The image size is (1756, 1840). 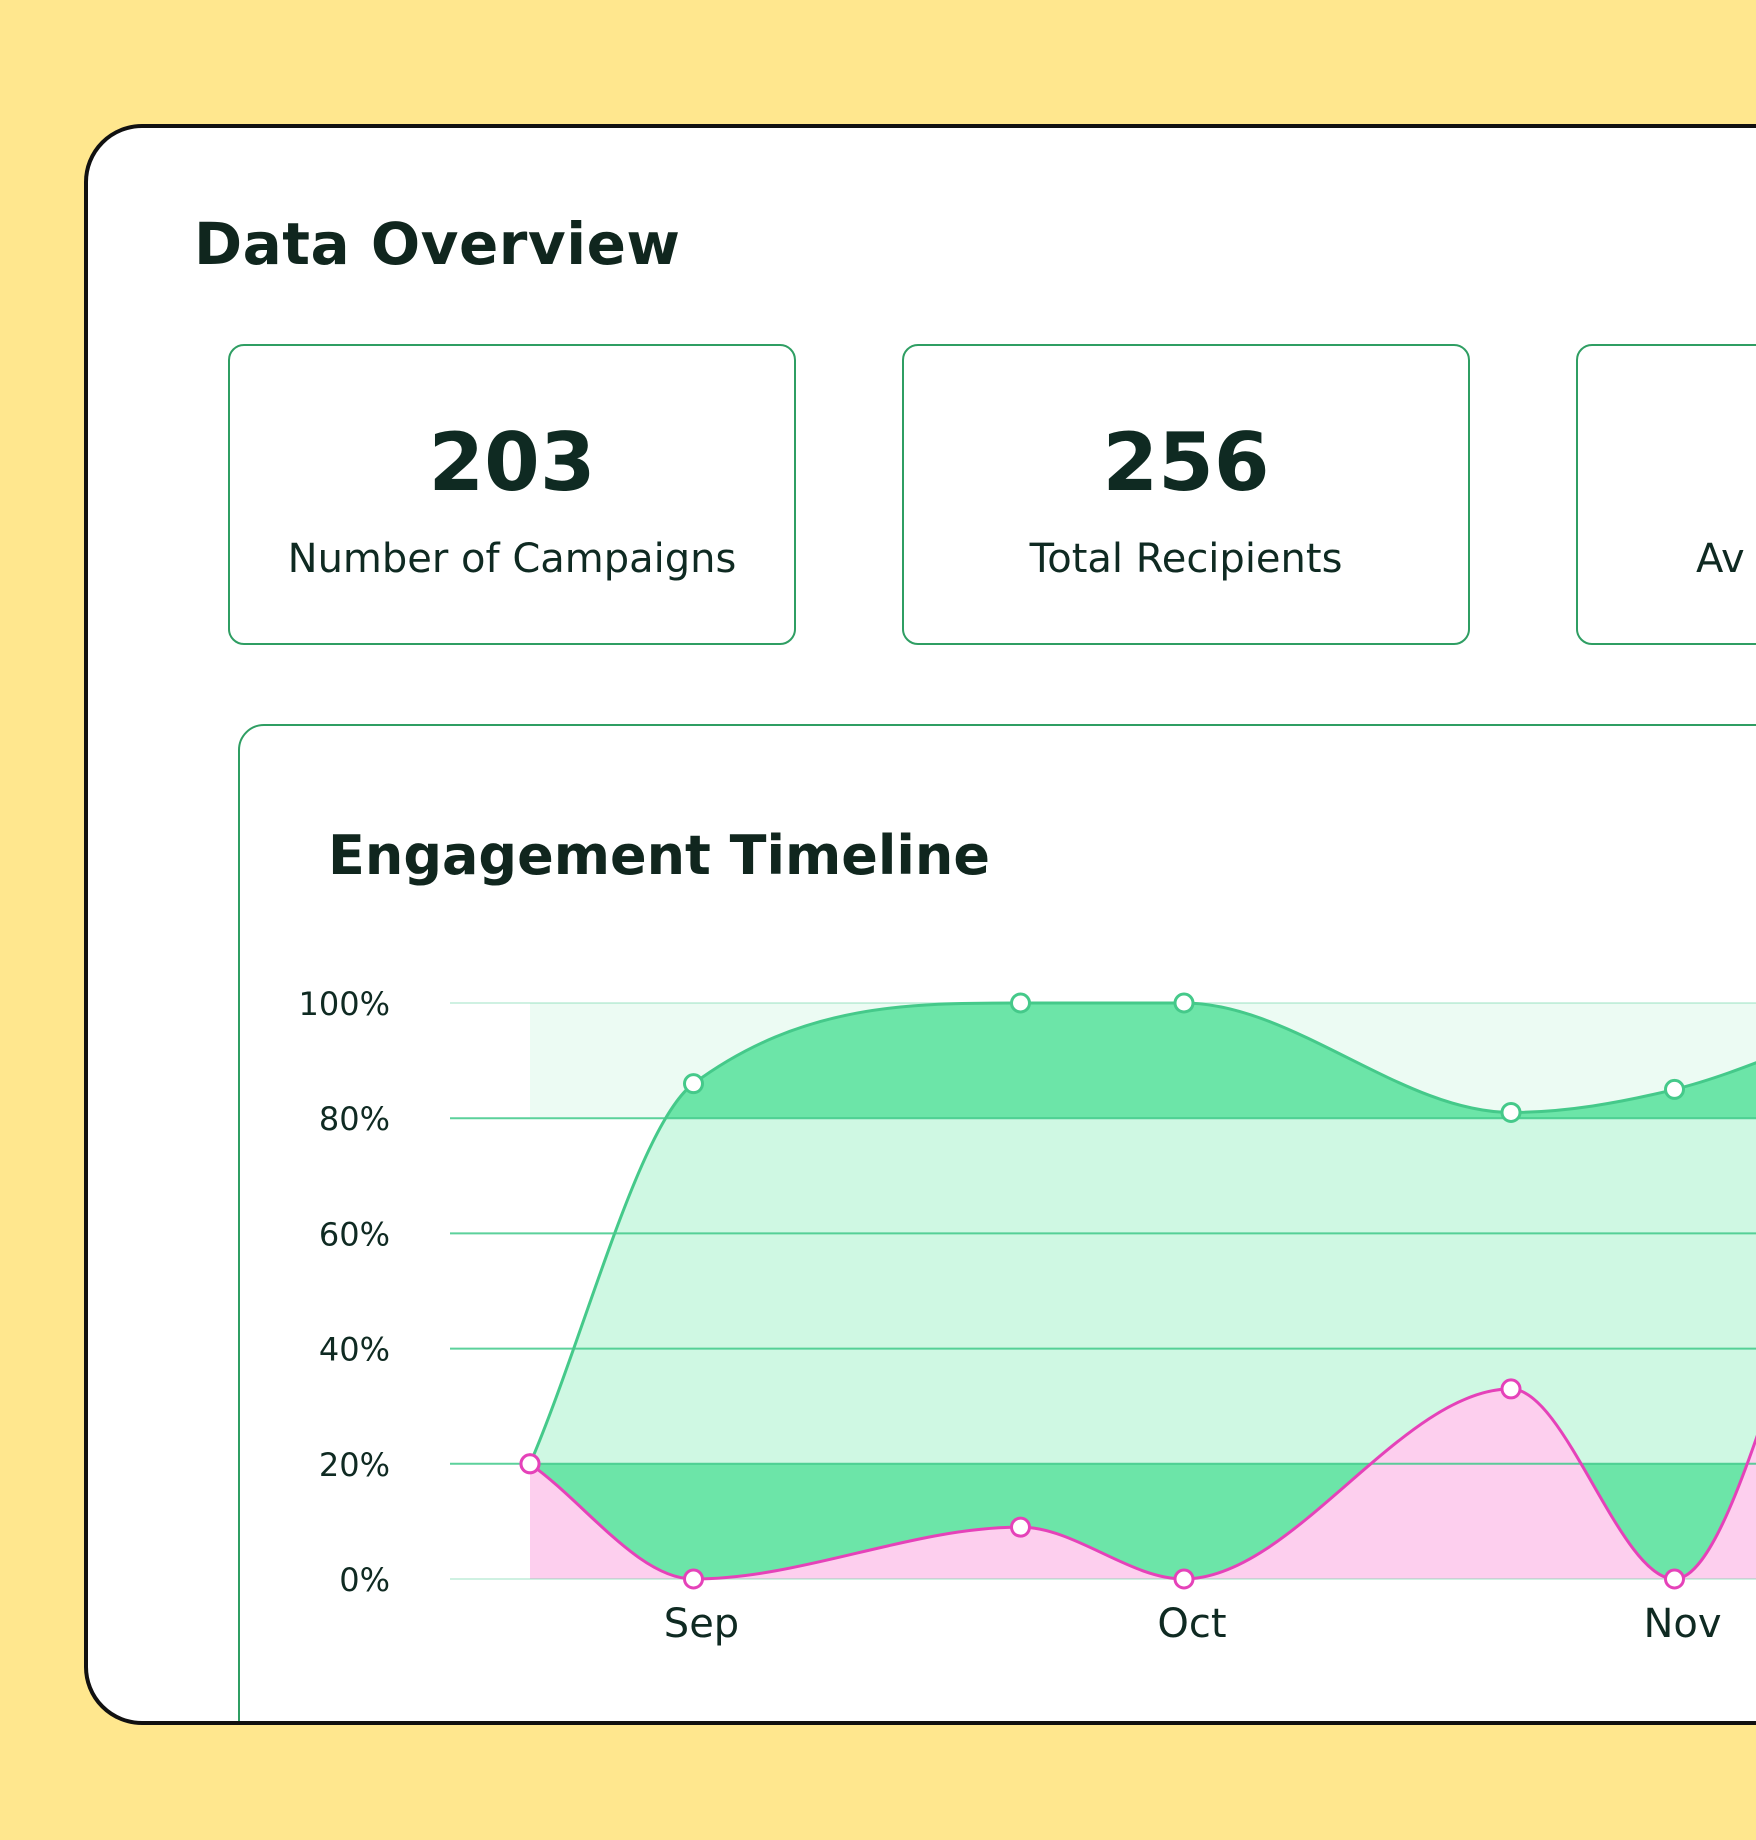 I want to click on x-tick-label: Oct, so click(x=1191, y=1624).